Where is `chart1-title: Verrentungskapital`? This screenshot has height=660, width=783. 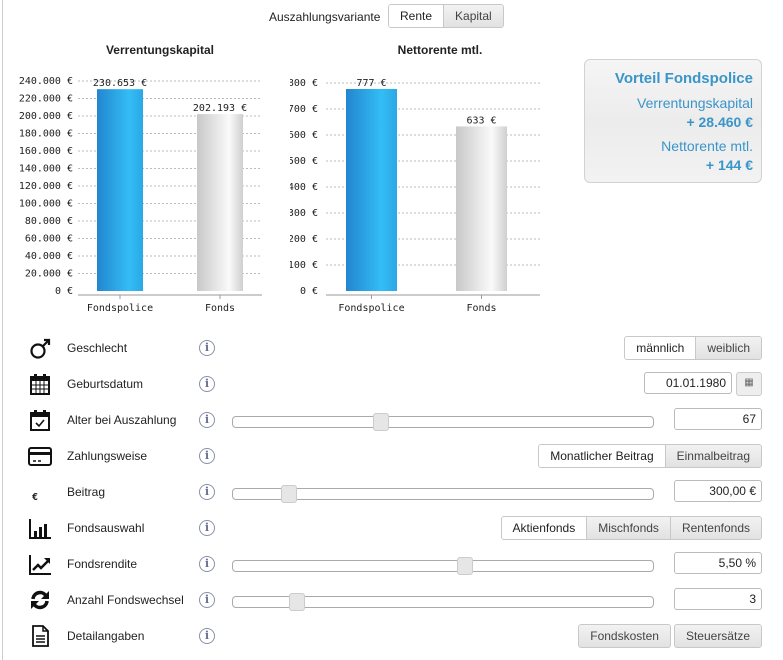 chart1-title: Verrentungskapital is located at coordinates (160, 50).